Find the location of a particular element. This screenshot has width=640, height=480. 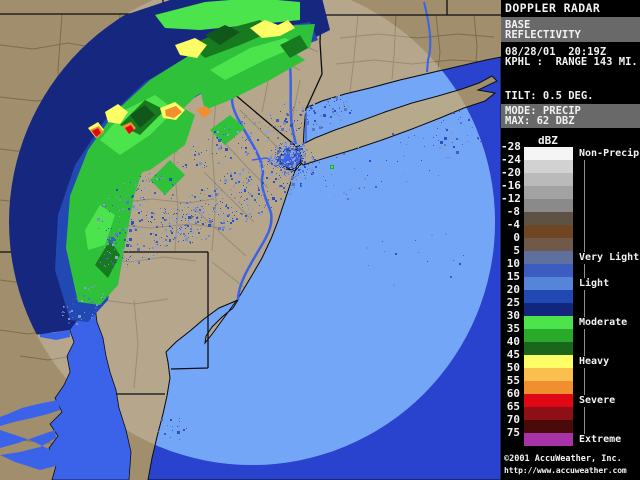

legend-category-label: Light is located at coordinates (594, 284).